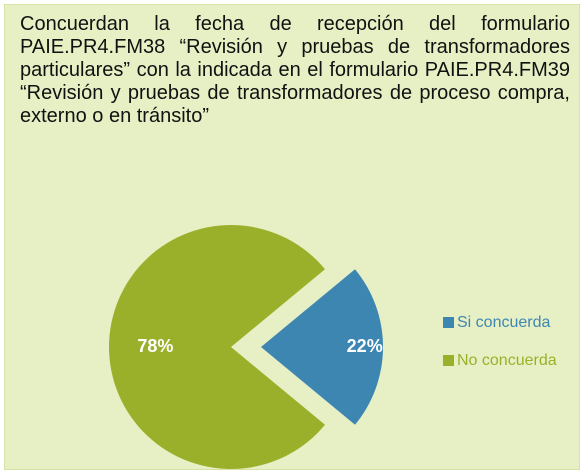  Describe the element at coordinates (322, 347) in the screenshot. I see `pie-slice` at that location.